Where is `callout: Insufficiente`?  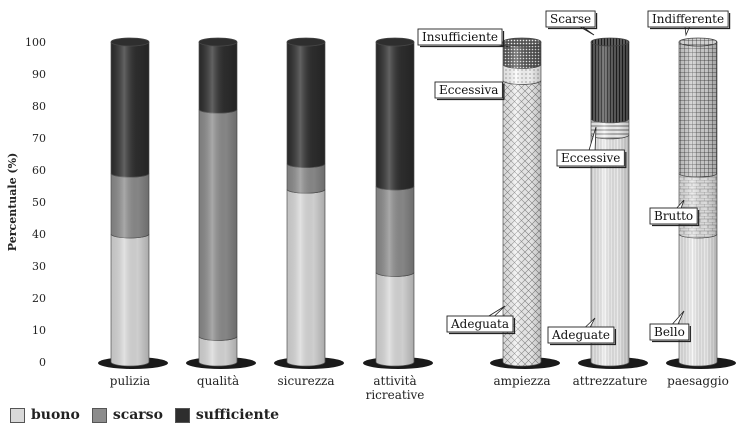
callout: Insufficiente is located at coordinates (464, 38).